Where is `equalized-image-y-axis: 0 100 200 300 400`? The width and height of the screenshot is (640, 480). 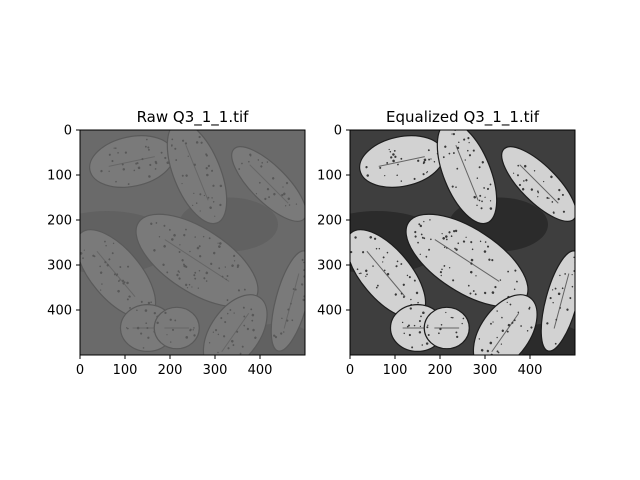 equalized-image-y-axis: 0 100 200 300 400 is located at coordinates (333, 221).